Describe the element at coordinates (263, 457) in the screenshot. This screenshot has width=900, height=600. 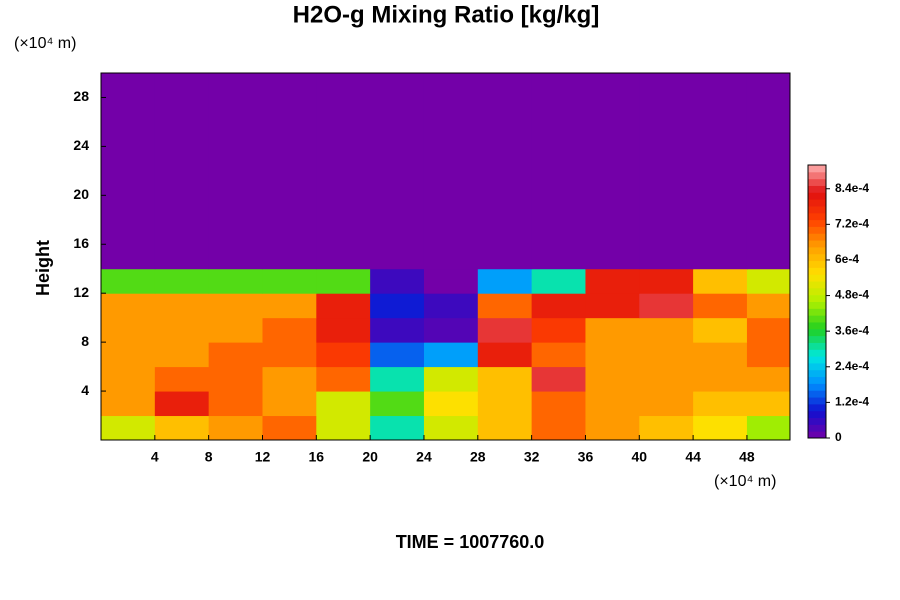
I see `x-tick-label: 12` at that location.